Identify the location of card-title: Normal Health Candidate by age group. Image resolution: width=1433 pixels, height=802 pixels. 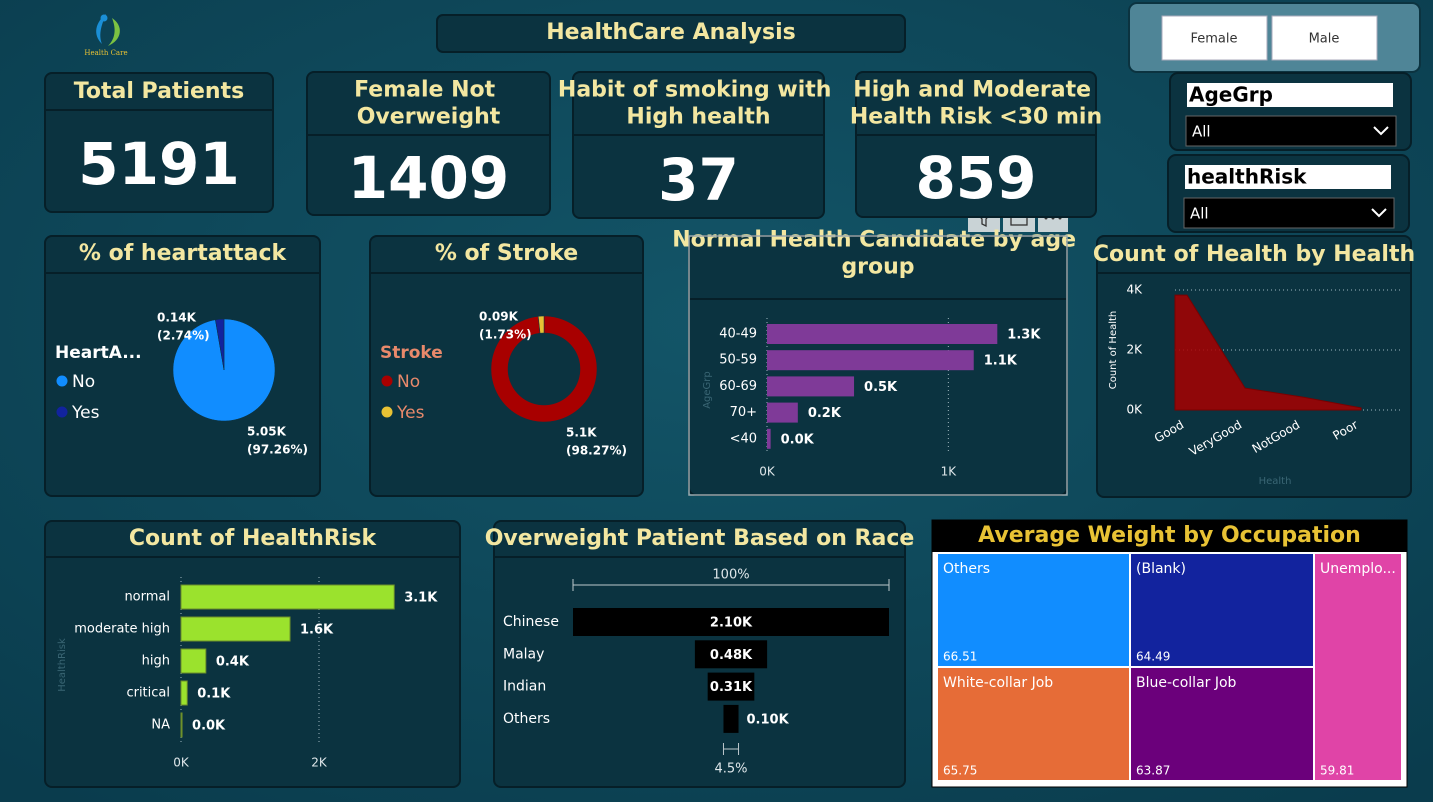
(877, 254).